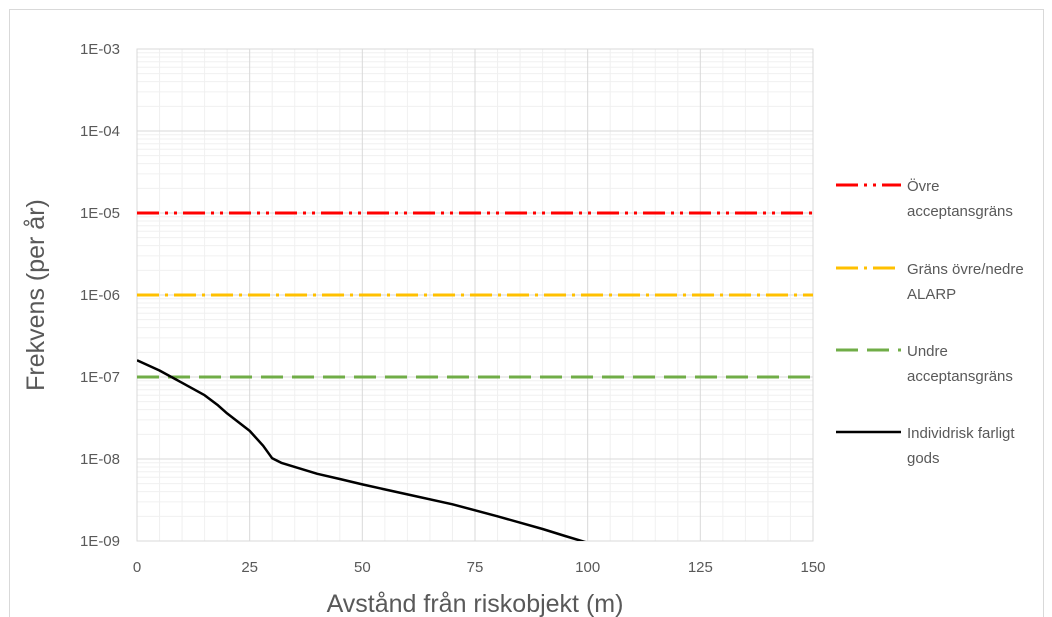 Image resolution: width=1052 pixels, height=617 pixels. Describe the element at coordinates (100, 49) in the screenshot. I see `y-tick-label: 1E-03` at that location.